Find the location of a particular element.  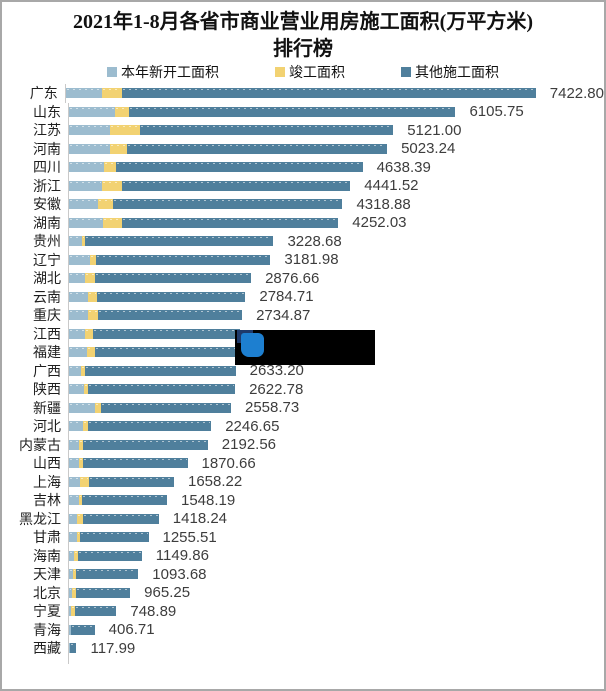

bar-row: 宁夏 748.89 is located at coordinates (303, 611).